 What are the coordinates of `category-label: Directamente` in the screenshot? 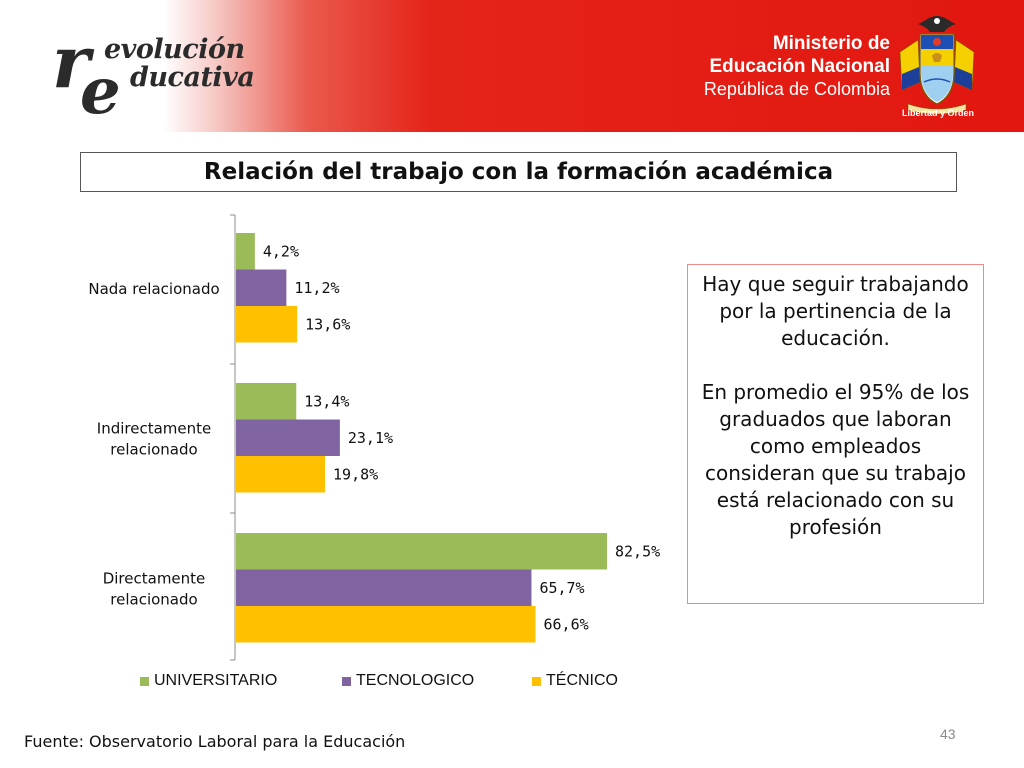 It's located at (154, 578).